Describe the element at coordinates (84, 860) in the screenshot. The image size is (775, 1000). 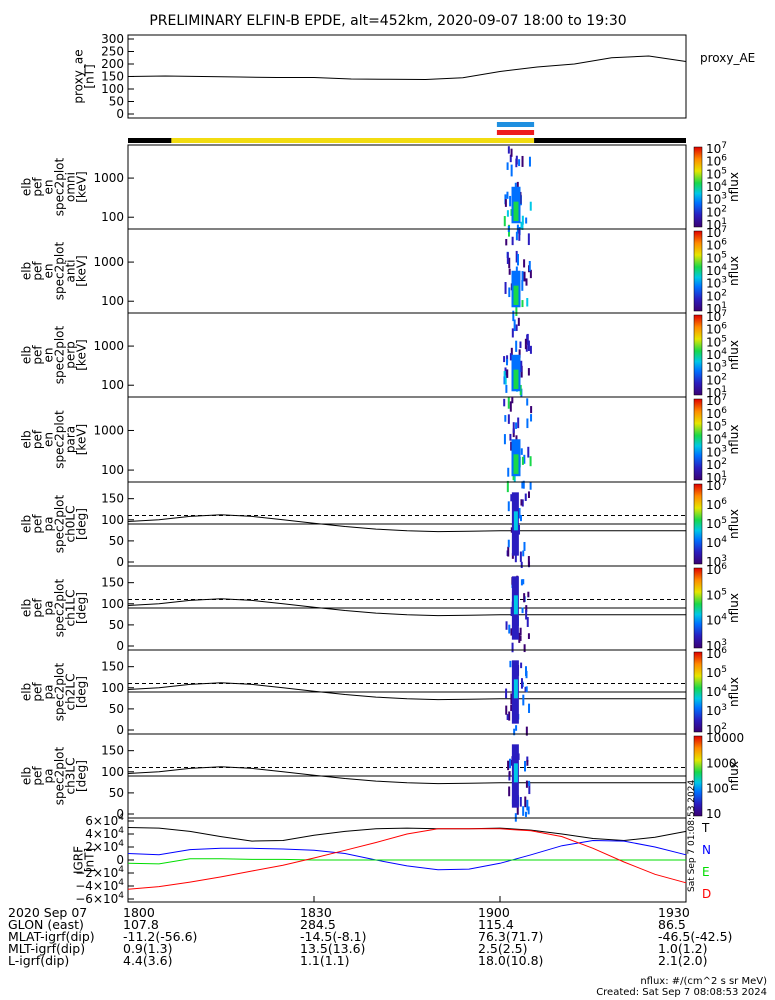
I see `ylabel-IGRF: IGRF[nT]` at that location.